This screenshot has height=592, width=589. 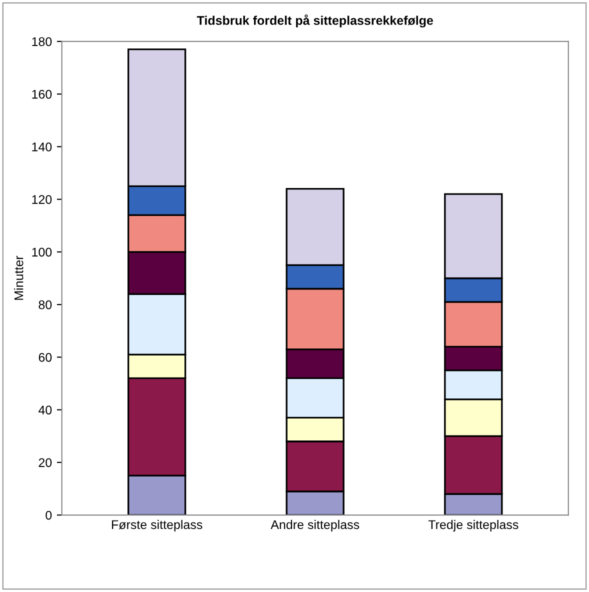 What do you see at coordinates (42, 94) in the screenshot?
I see `y-tick-label: 160` at bounding box center [42, 94].